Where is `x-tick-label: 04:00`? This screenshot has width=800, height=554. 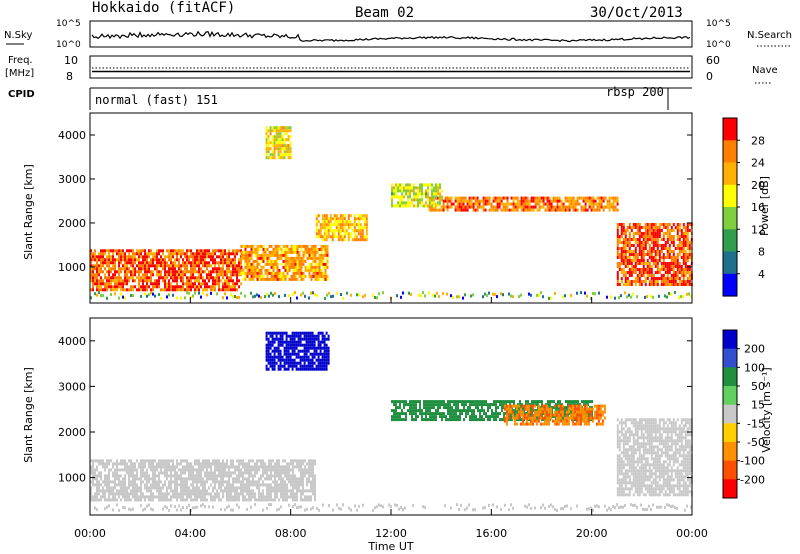
x-tick-label: 04:00 is located at coordinates (190, 533).